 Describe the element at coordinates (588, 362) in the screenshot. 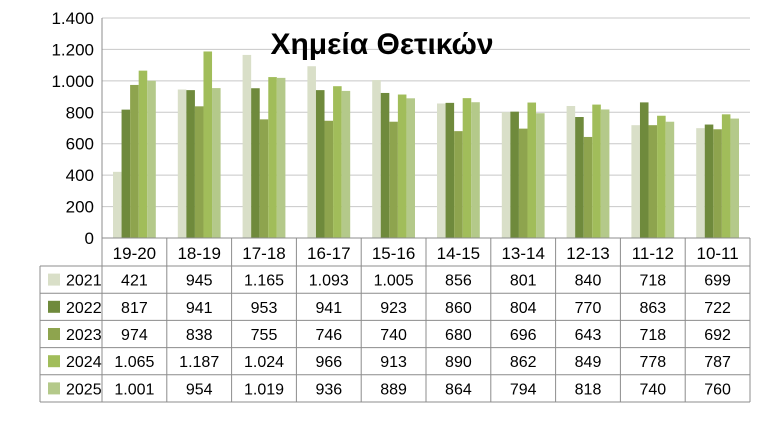

I see `data-label: 849` at that location.